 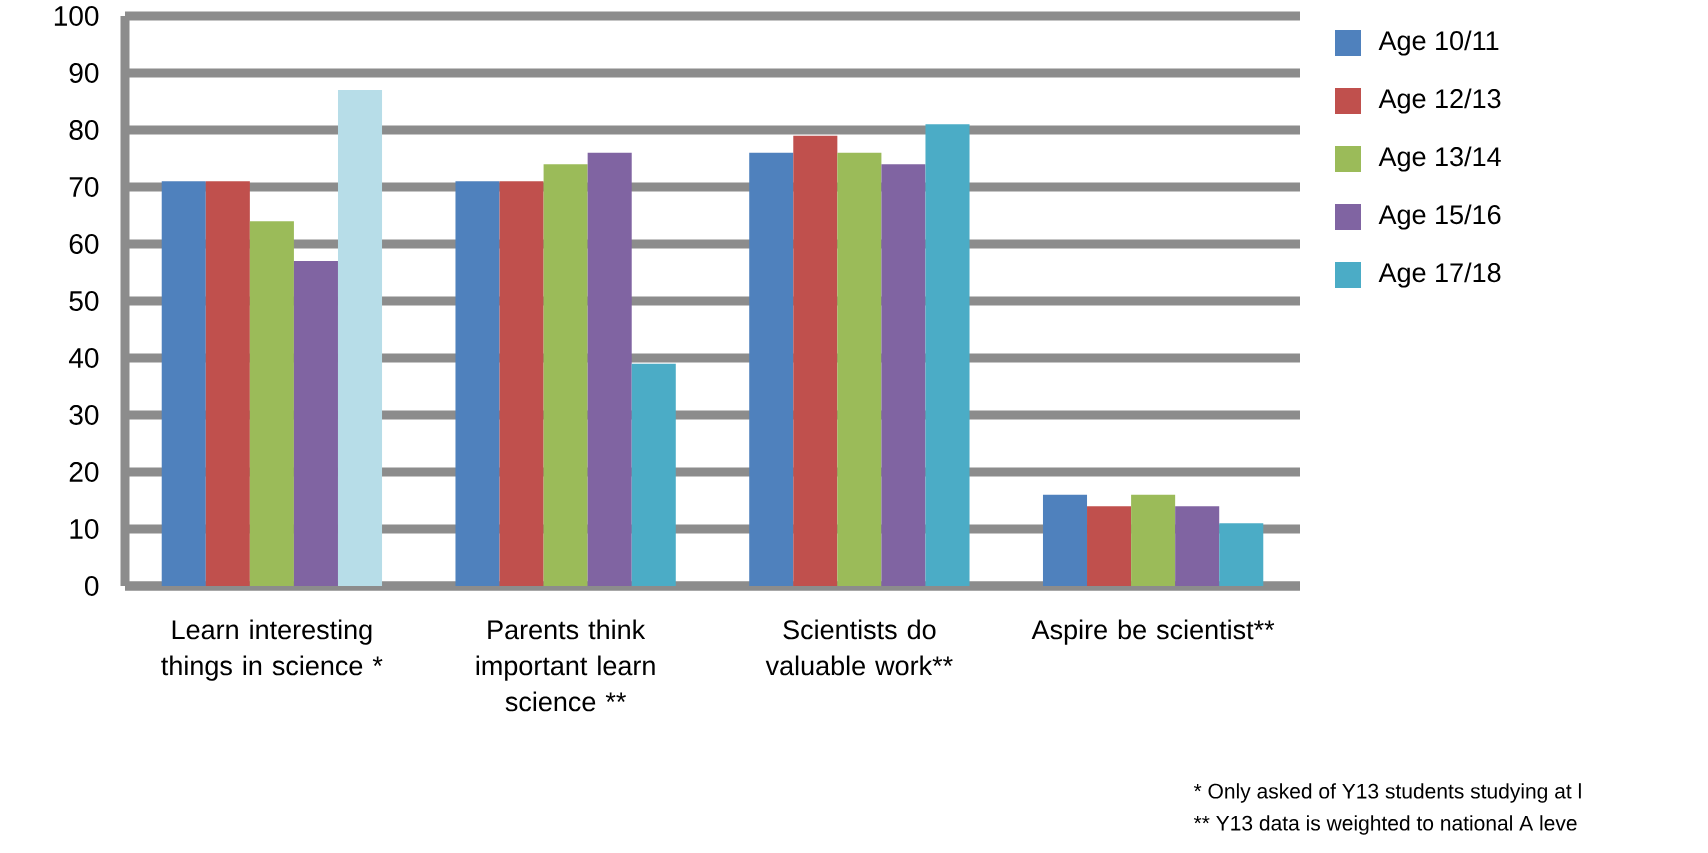 What do you see at coordinates (84, 187) in the screenshot?
I see `y-tick-label: 70` at bounding box center [84, 187].